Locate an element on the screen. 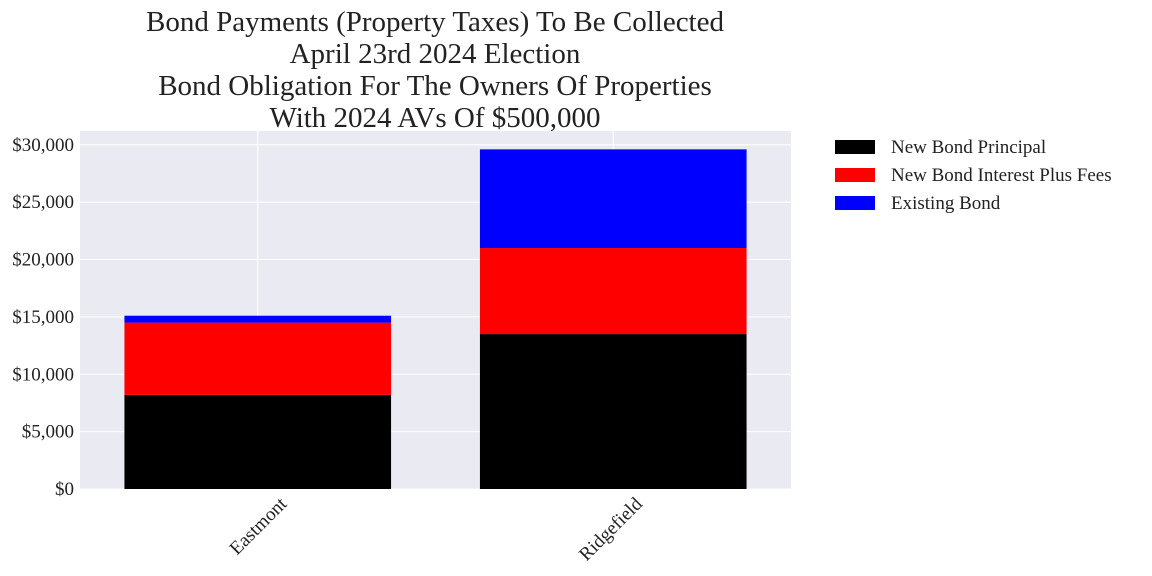 The width and height of the screenshot is (1152, 576). y-tick-label: $15,000 is located at coordinates (43, 317).